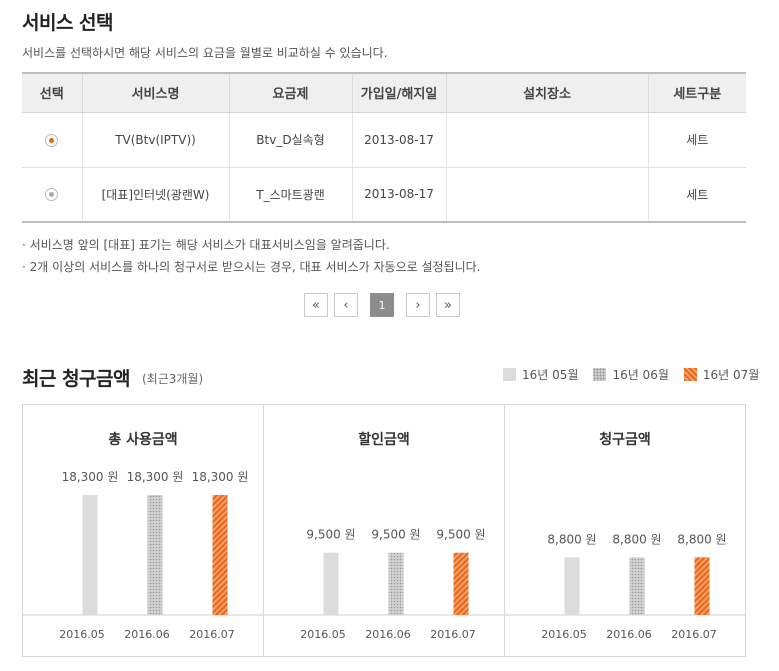 The width and height of the screenshot is (779, 671). I want to click on prev-page-button: ‹, so click(346, 305).